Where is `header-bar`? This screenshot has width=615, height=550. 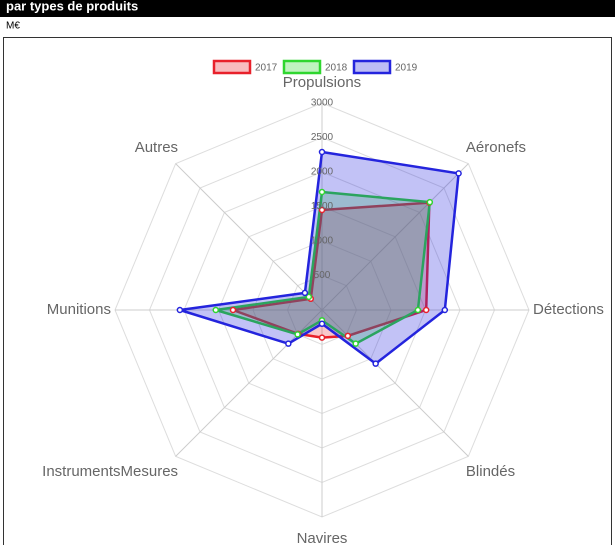 header-bar is located at coordinates (307, 8).